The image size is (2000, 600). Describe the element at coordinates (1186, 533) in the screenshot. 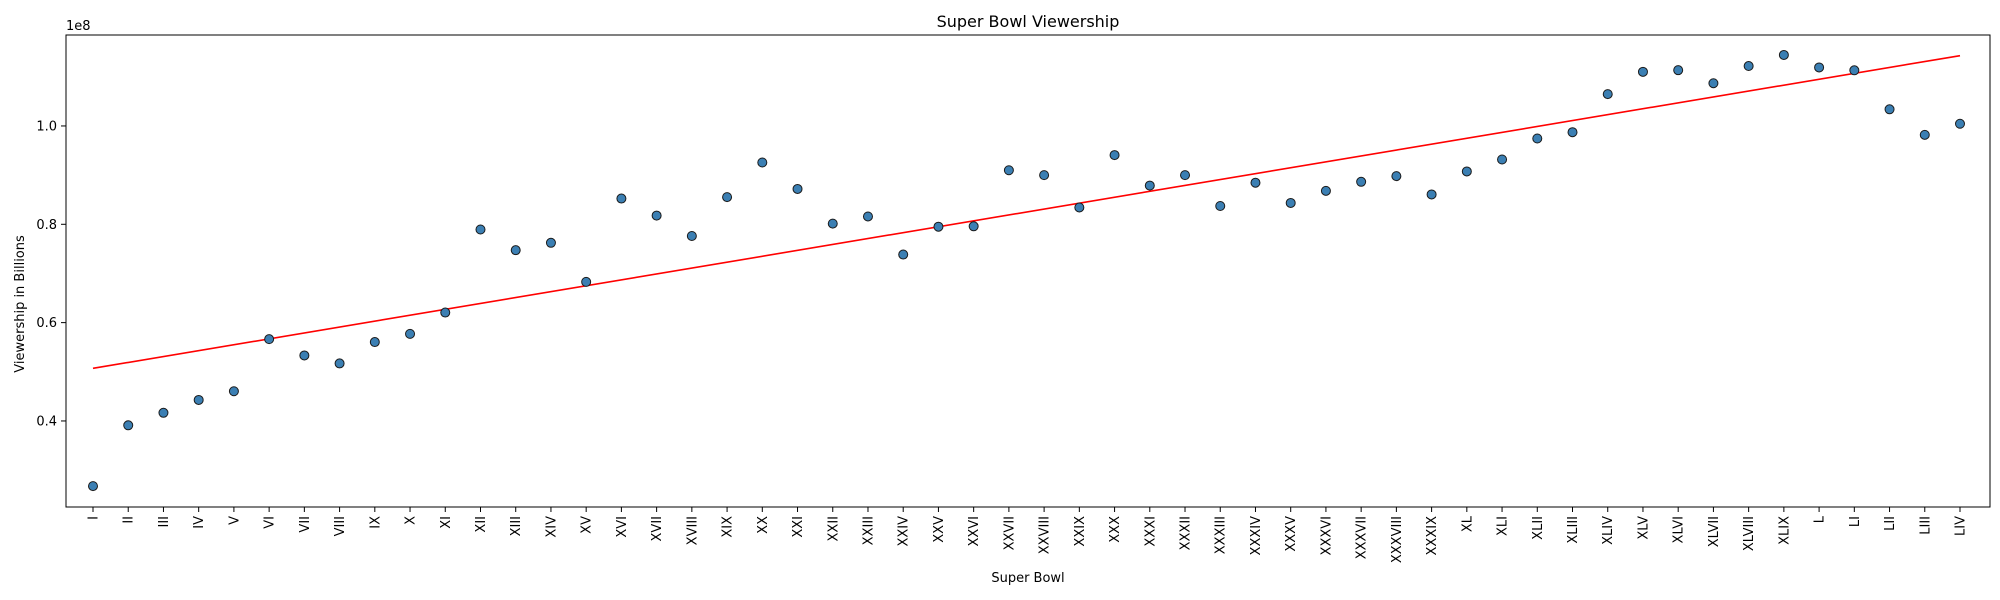

I see `x-tick-label: XXXII` at that location.